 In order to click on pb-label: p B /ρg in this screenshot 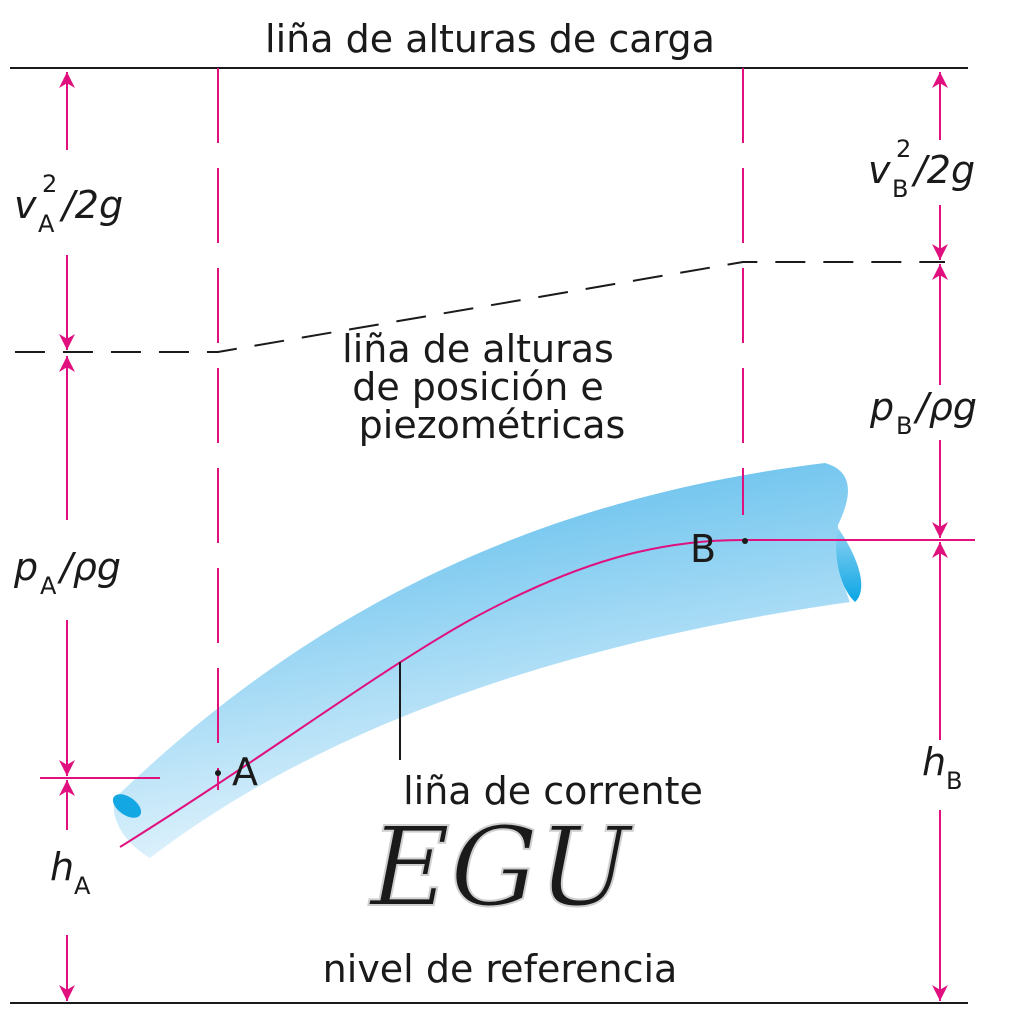, I will do `click(923, 412)`.